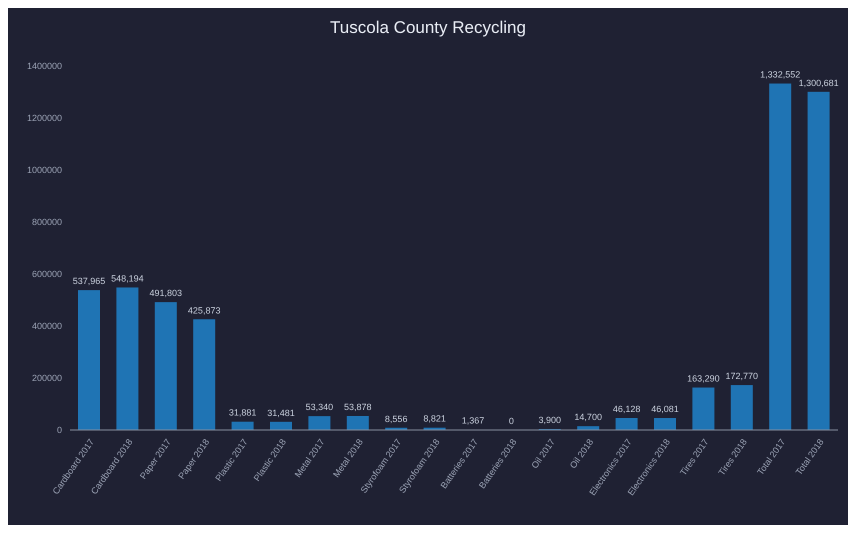 The image size is (856, 533). Describe the element at coordinates (44, 66) in the screenshot. I see `y-tick-label: 1400000` at that location.